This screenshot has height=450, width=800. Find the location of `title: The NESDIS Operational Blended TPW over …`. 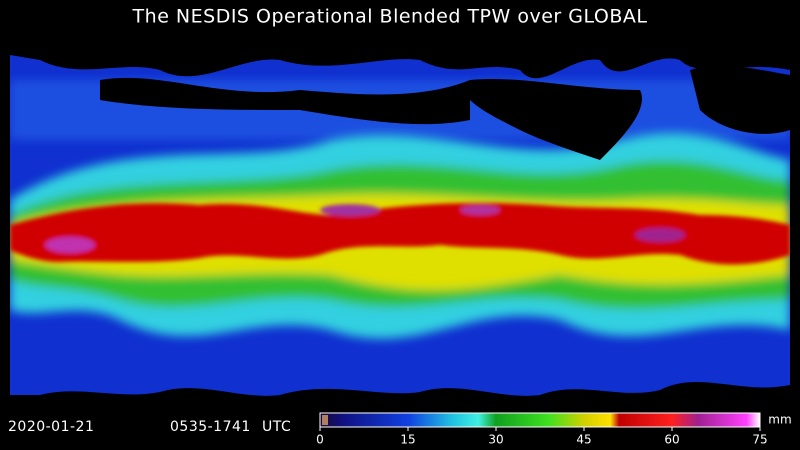

title: The NESDIS Operational Blended TPW over … is located at coordinates (390, 17).